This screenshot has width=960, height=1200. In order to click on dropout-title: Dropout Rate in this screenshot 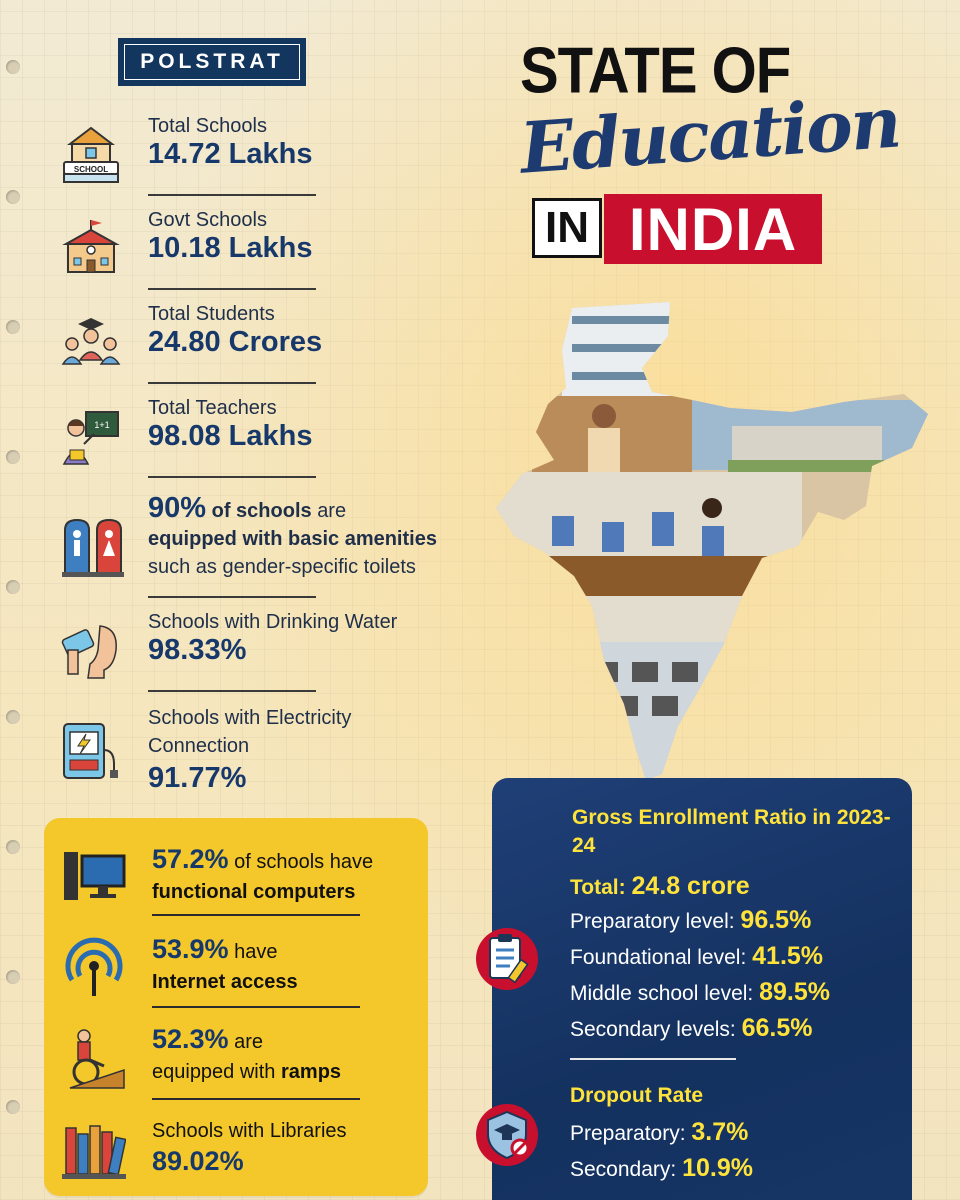, I will do `click(636, 1095)`.